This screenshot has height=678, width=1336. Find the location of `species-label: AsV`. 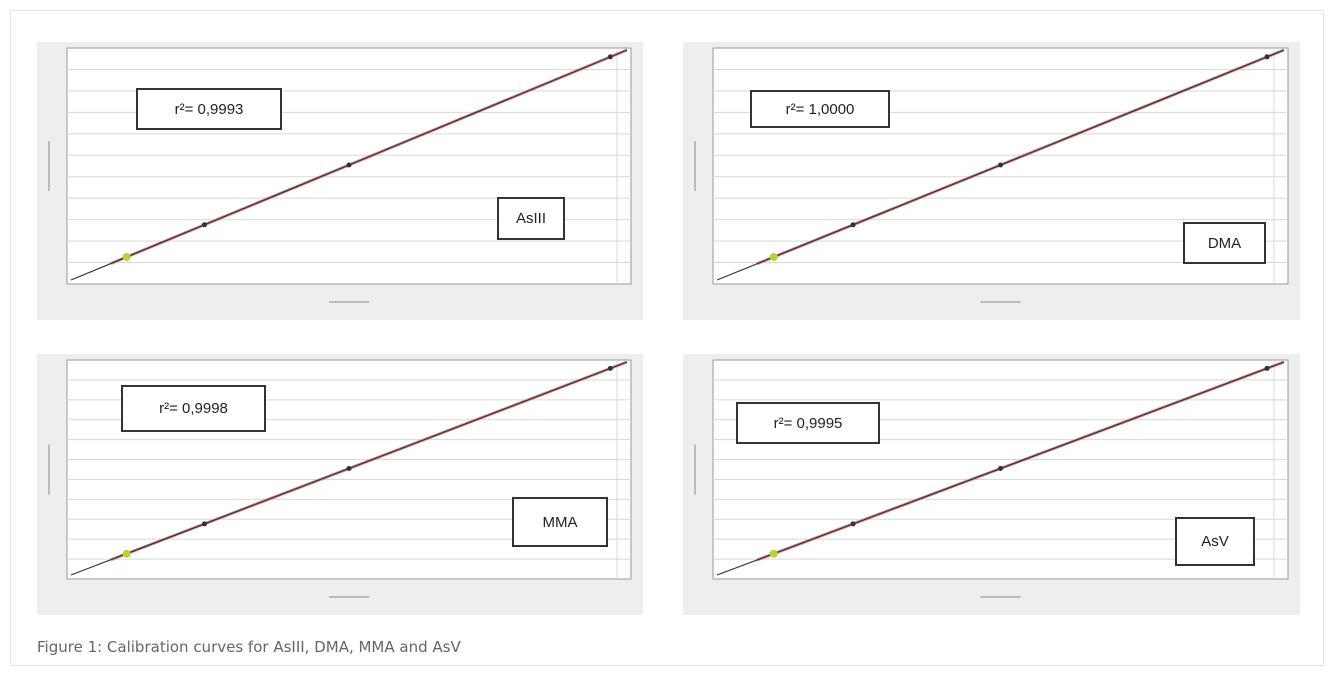

species-label: AsV is located at coordinates (1215, 541).